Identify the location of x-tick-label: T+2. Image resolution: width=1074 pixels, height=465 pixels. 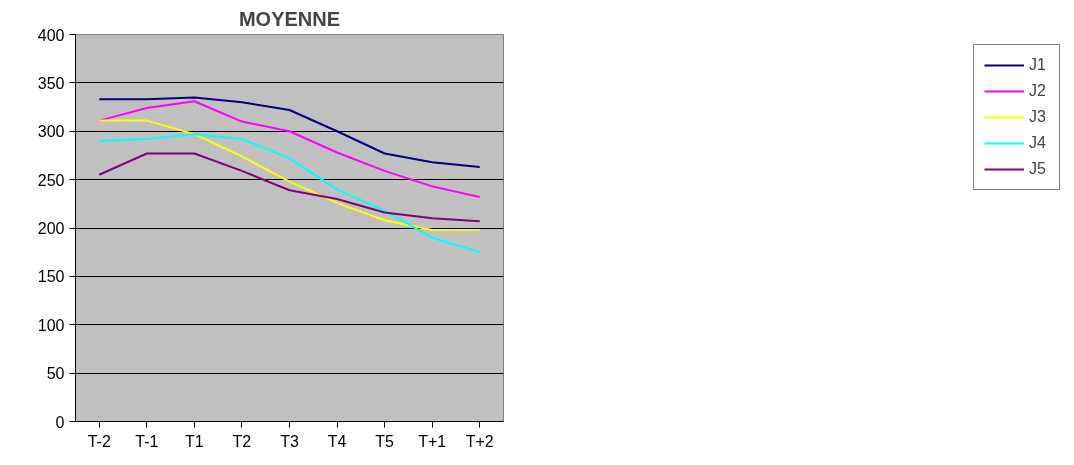
(479, 441).